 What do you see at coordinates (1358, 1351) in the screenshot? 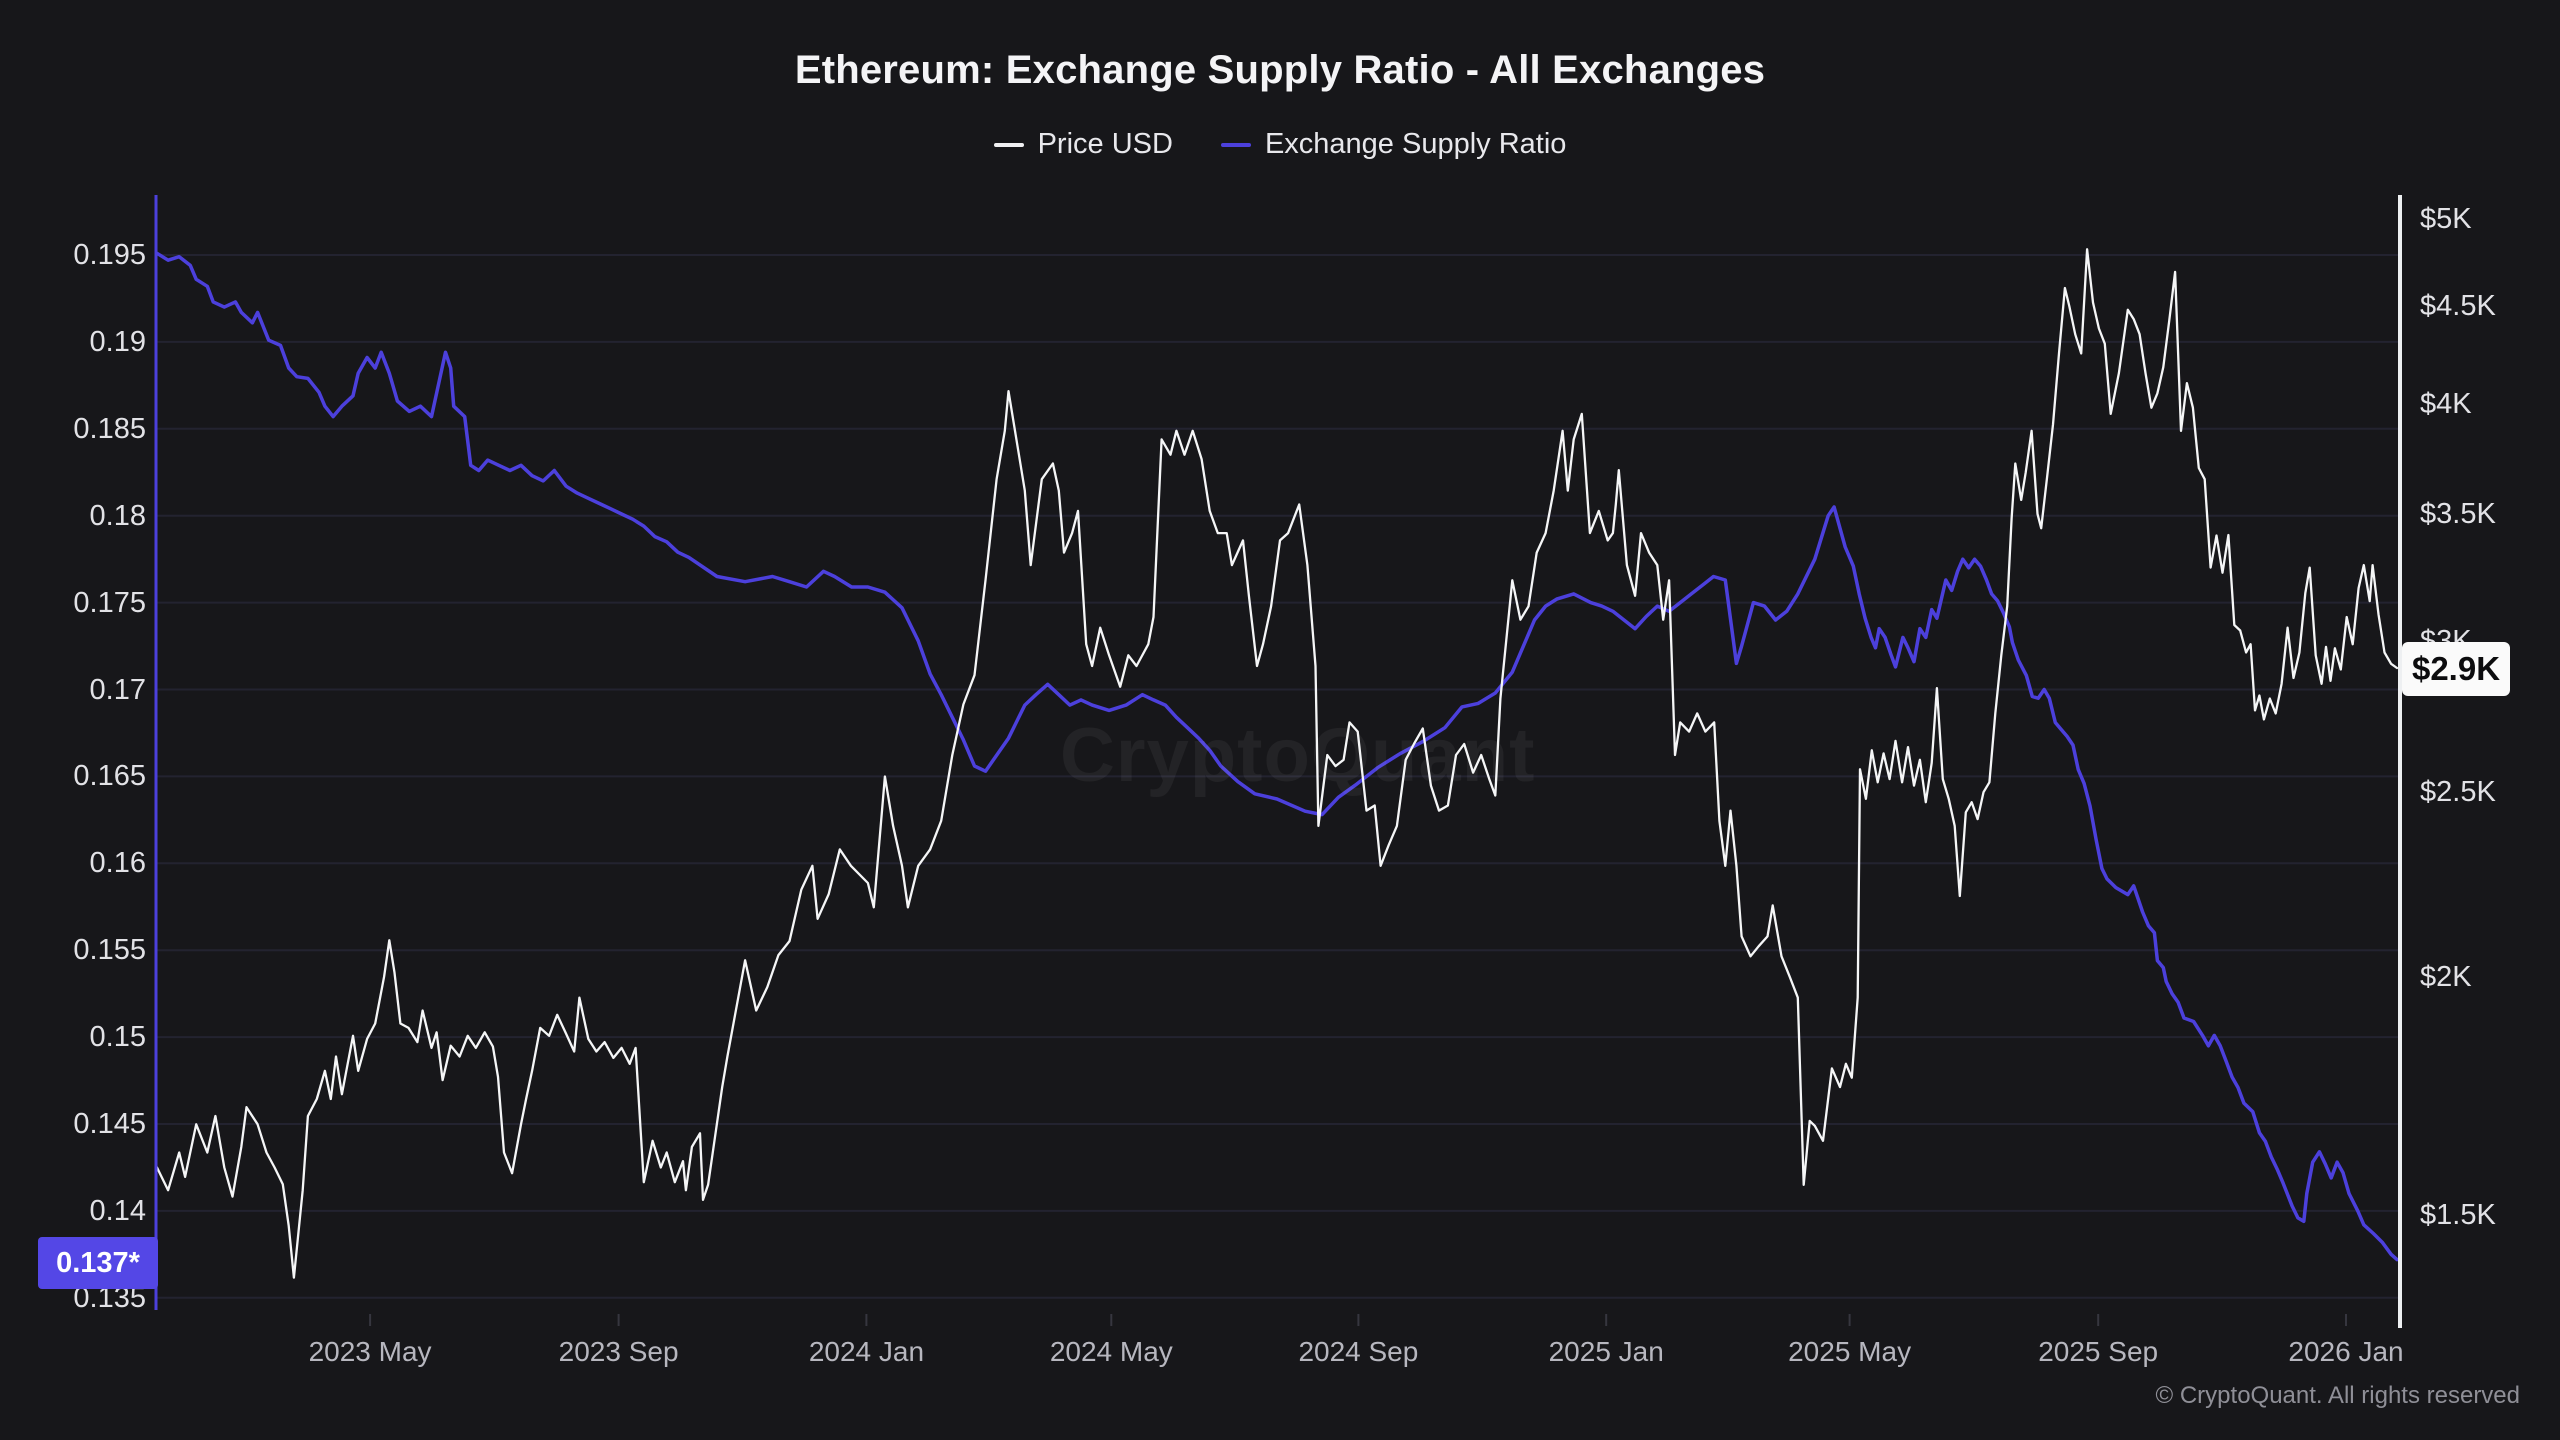
I see `x-axis-tick-label: 2024 Sep` at bounding box center [1358, 1351].